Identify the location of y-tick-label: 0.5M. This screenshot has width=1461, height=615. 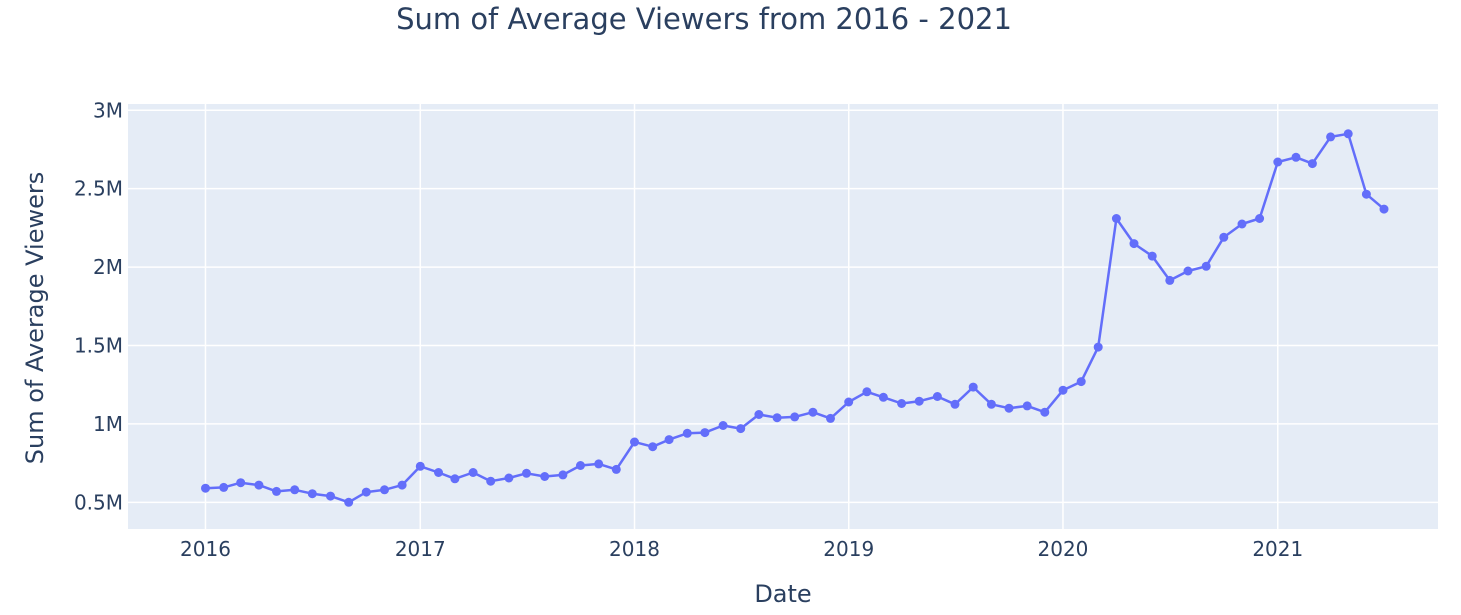
(98, 502).